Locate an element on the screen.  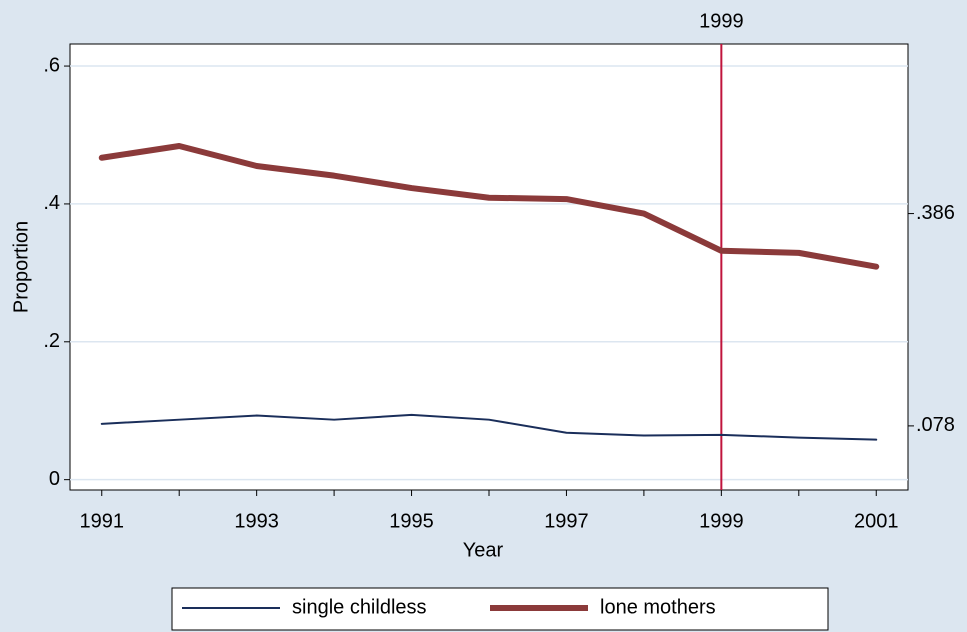
y-tick-label: 0 is located at coordinates (54, 479).